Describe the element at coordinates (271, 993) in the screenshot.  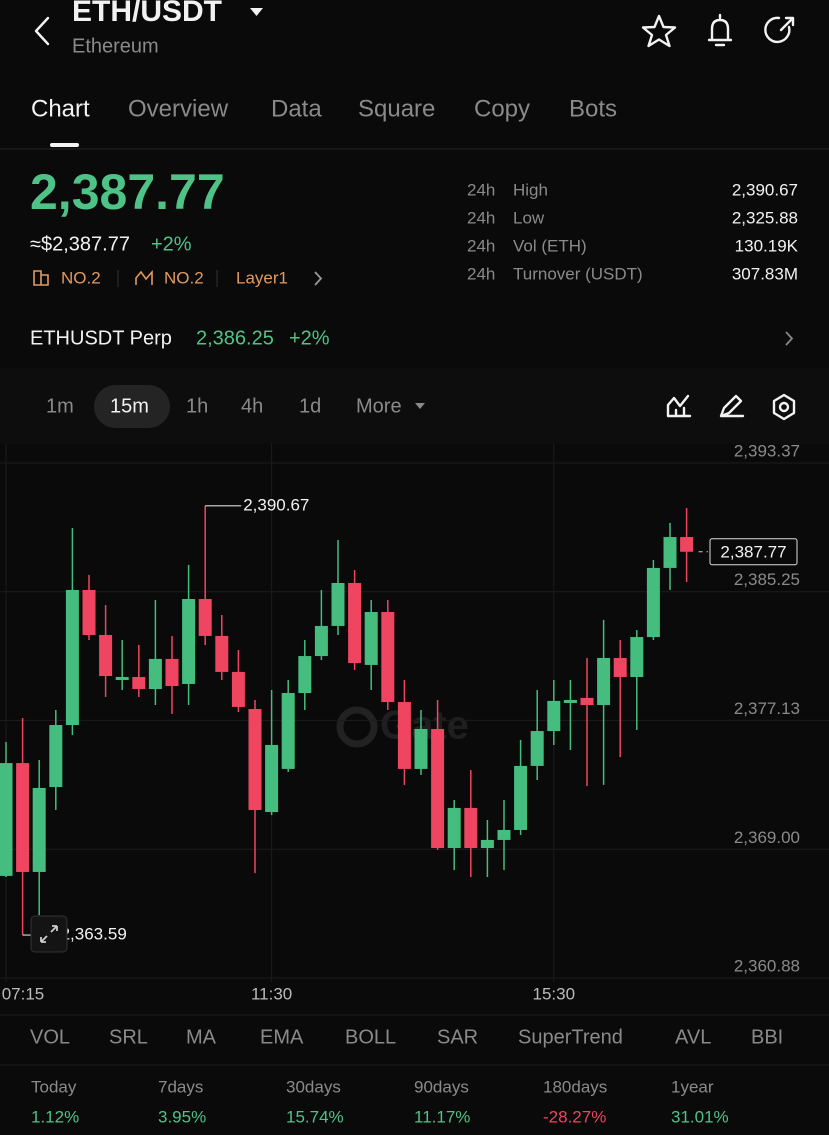
I see `x-tick-label: 11:30` at that location.